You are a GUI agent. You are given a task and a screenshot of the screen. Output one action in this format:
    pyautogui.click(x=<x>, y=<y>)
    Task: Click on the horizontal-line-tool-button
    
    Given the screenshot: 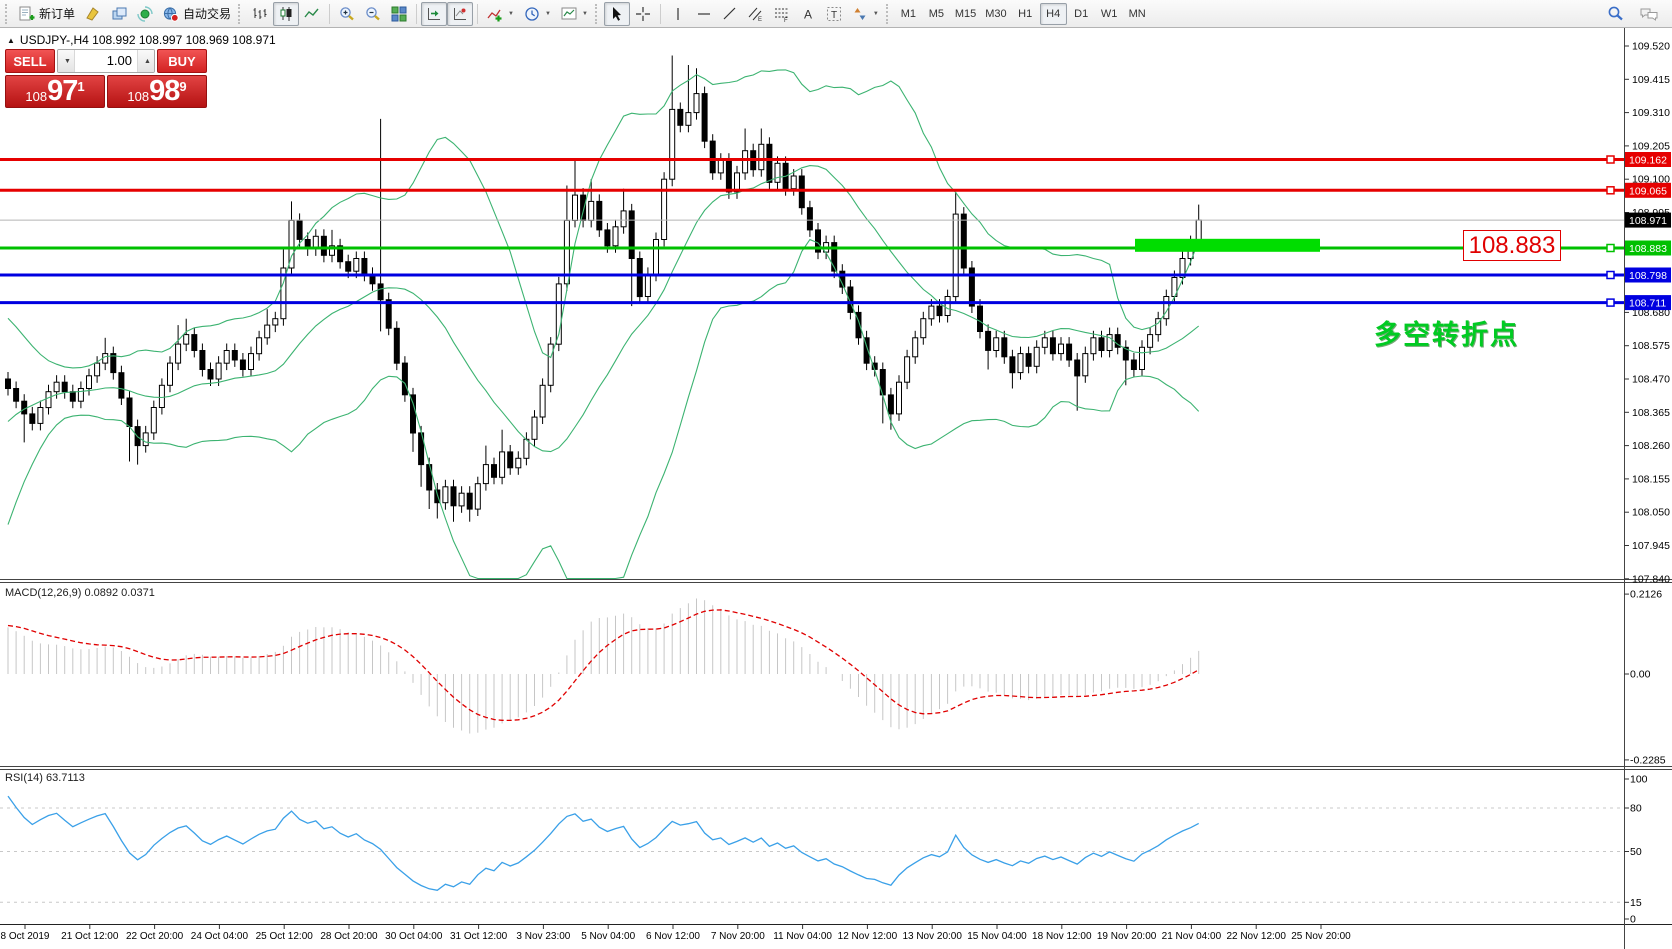 What is the action you would take?
    pyautogui.click(x=704, y=14)
    